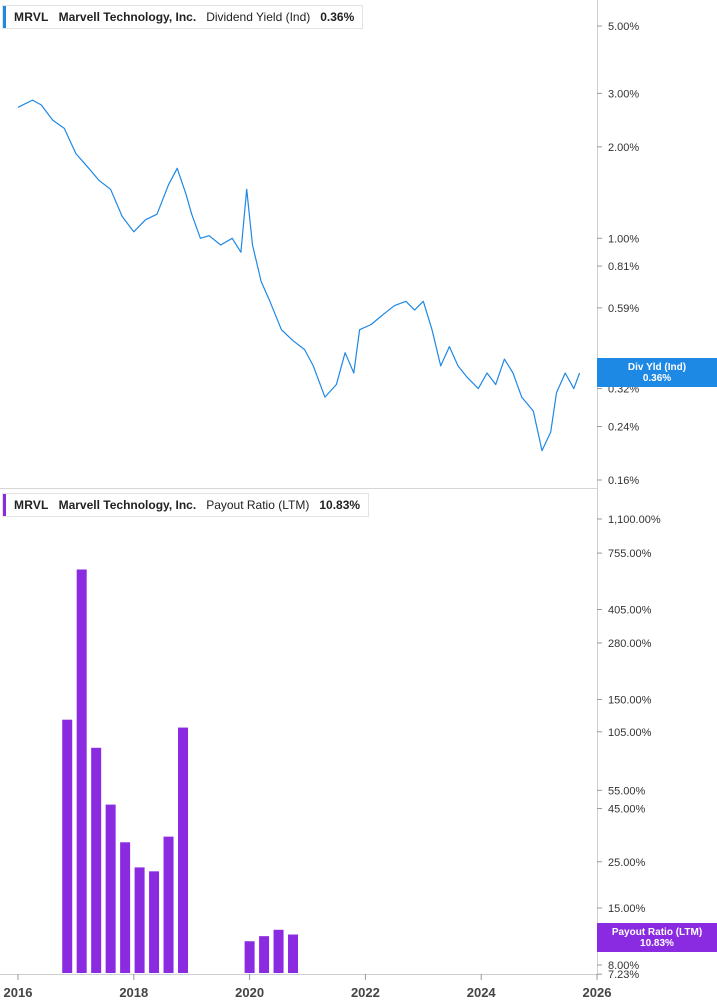 This screenshot has width=717, height=1005. I want to click on y-tick-label: 5.00%, so click(623, 27).